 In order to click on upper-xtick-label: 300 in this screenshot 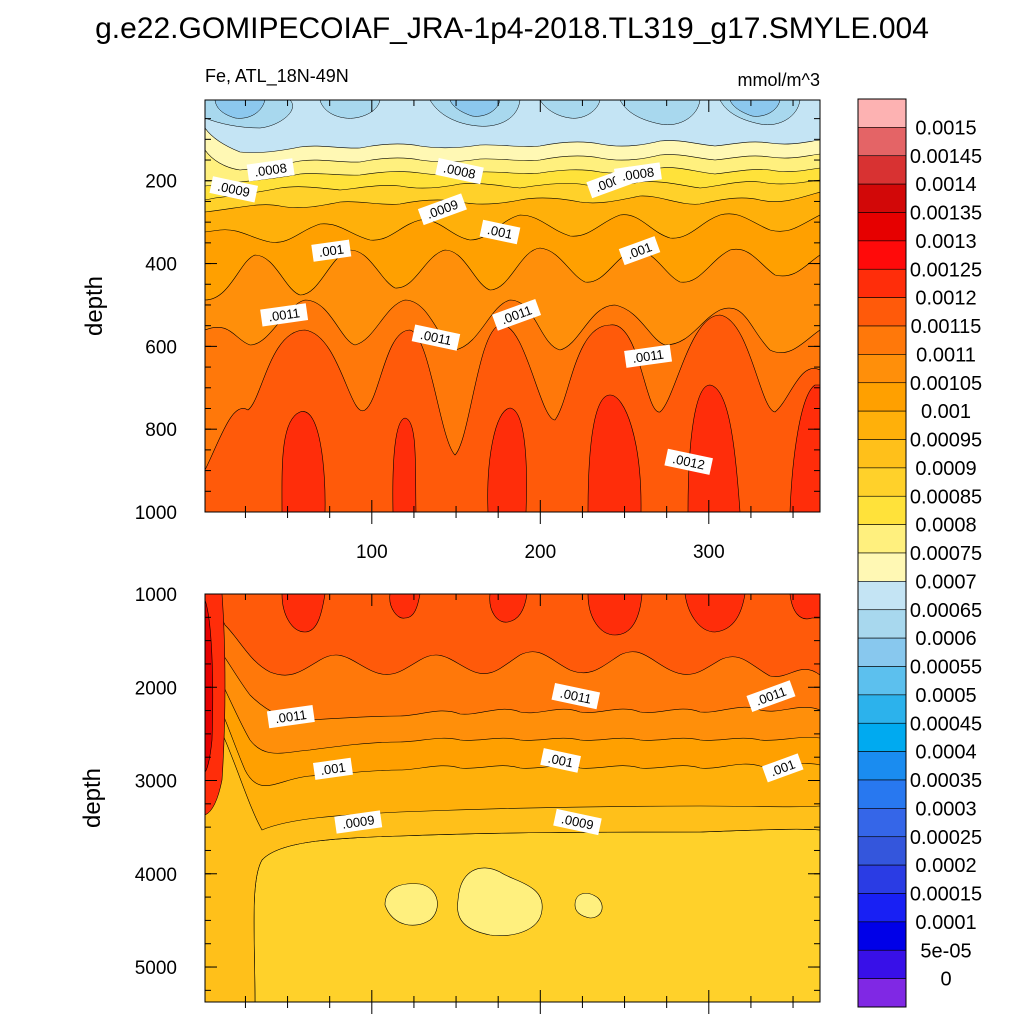, I will do `click(709, 552)`.